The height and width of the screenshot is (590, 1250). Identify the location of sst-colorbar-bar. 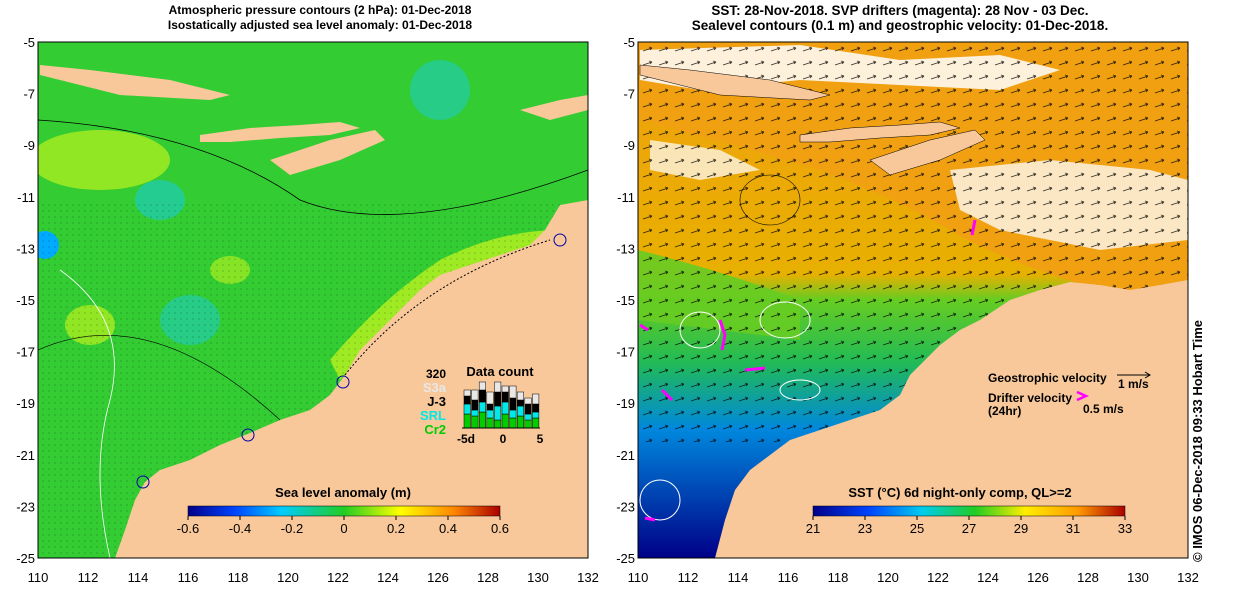
(969, 511).